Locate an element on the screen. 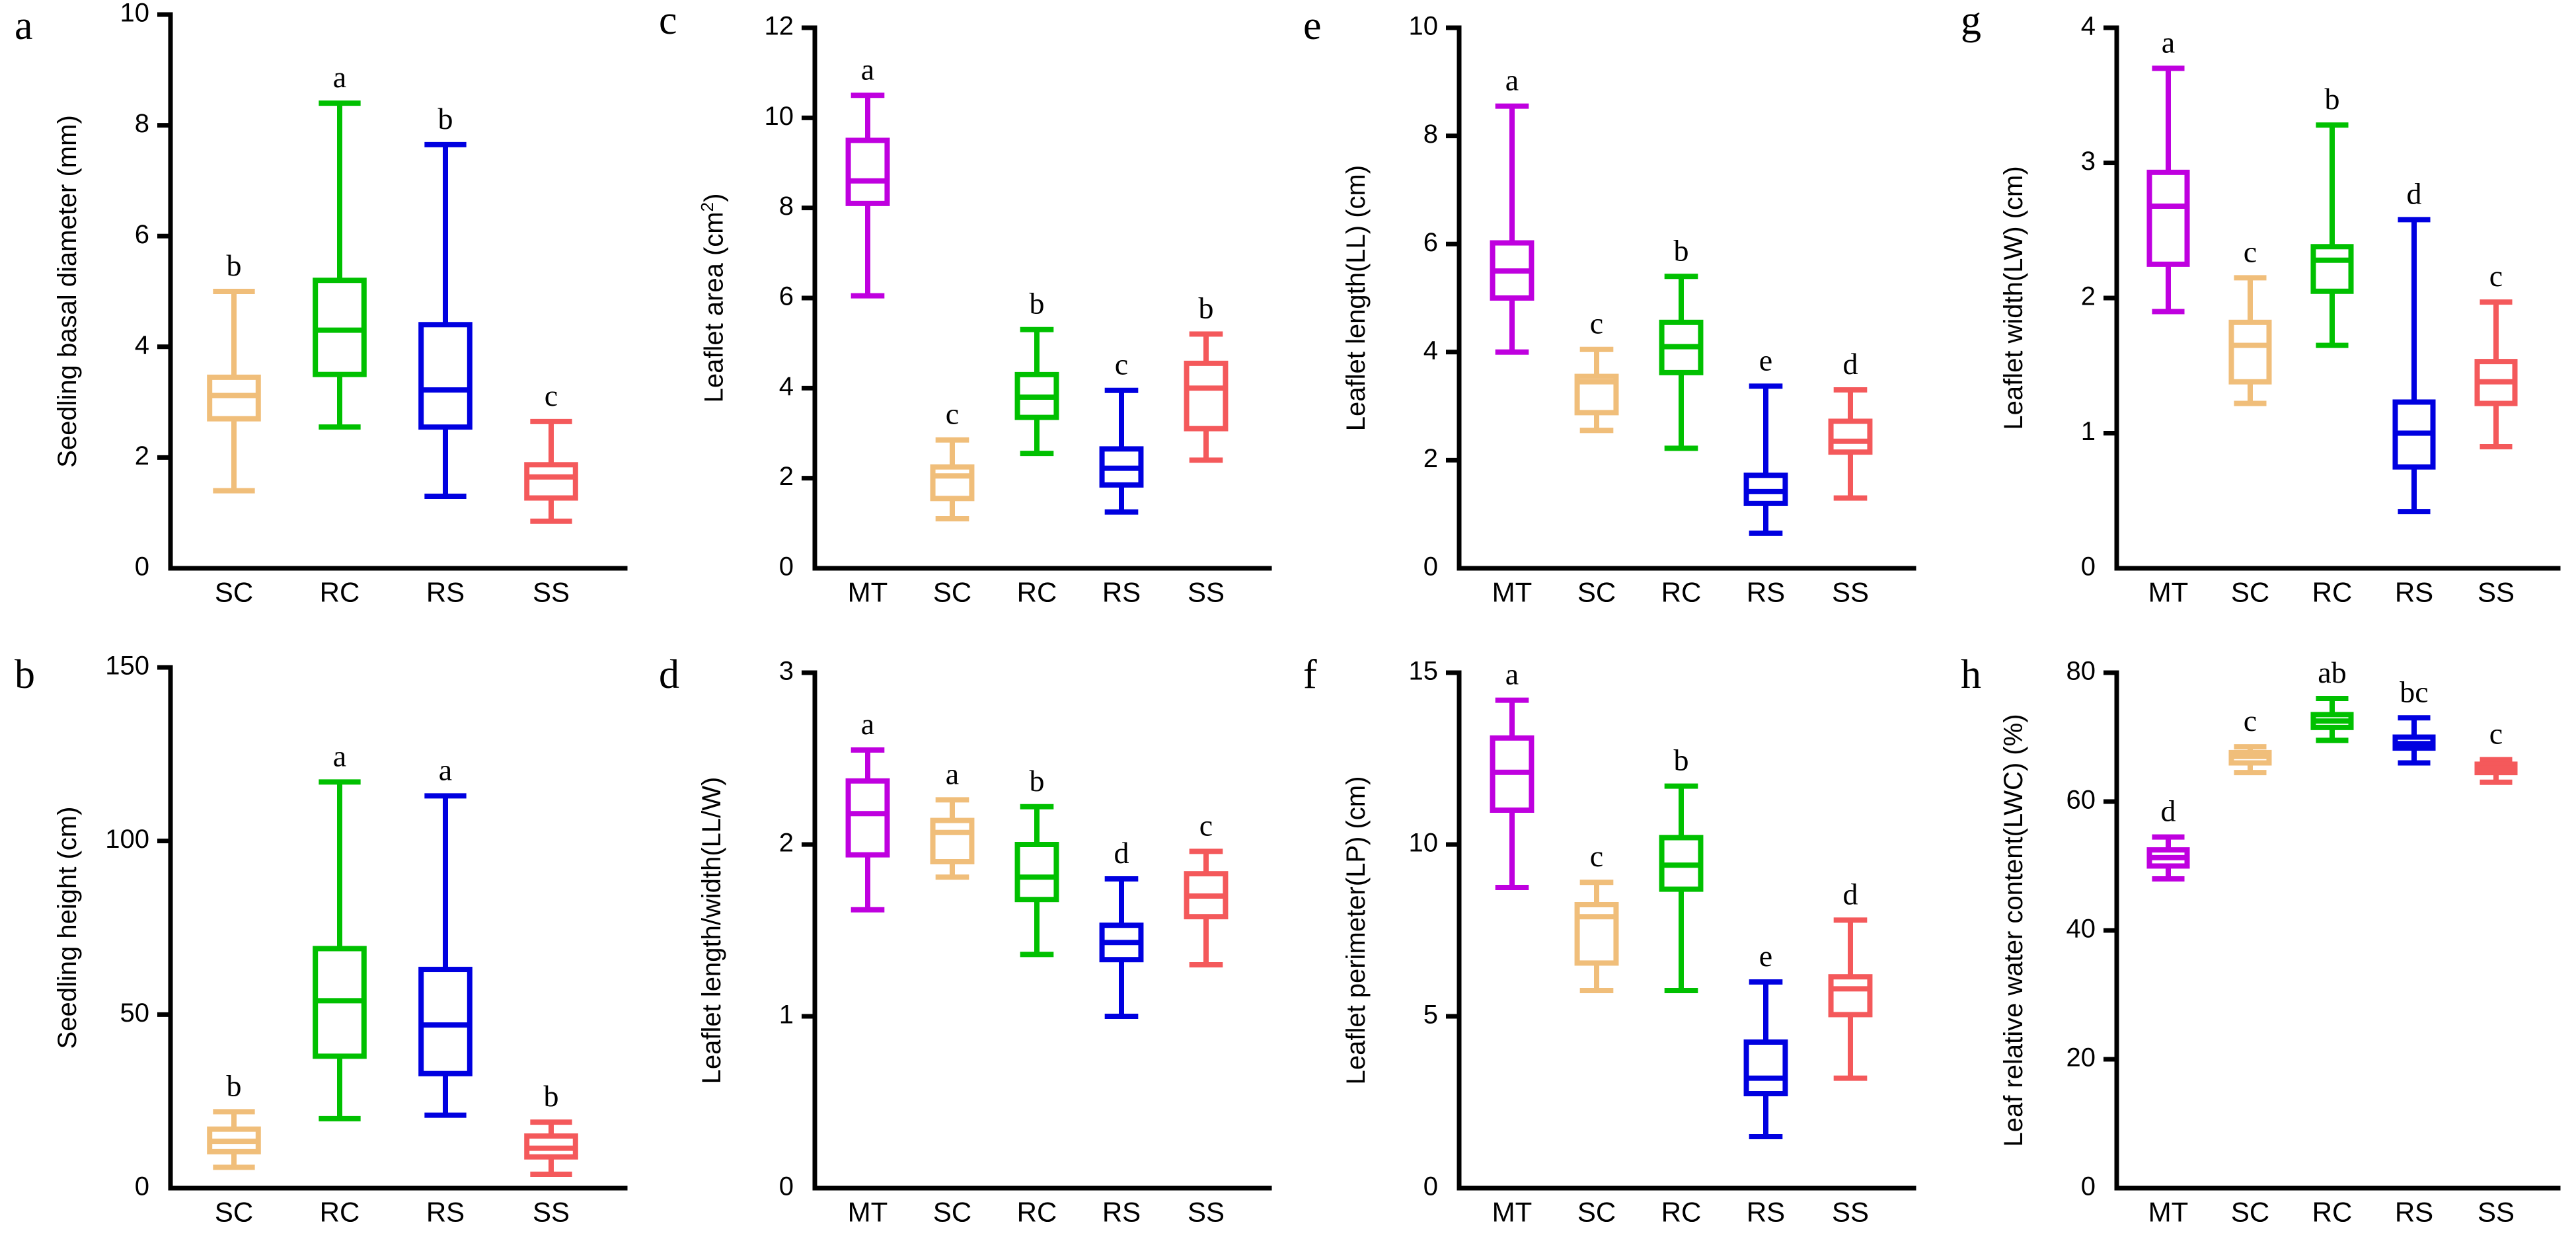 The width and height of the screenshot is (2576, 1241). box-plot-h-SC: c SC is located at coordinates (2250, 966).